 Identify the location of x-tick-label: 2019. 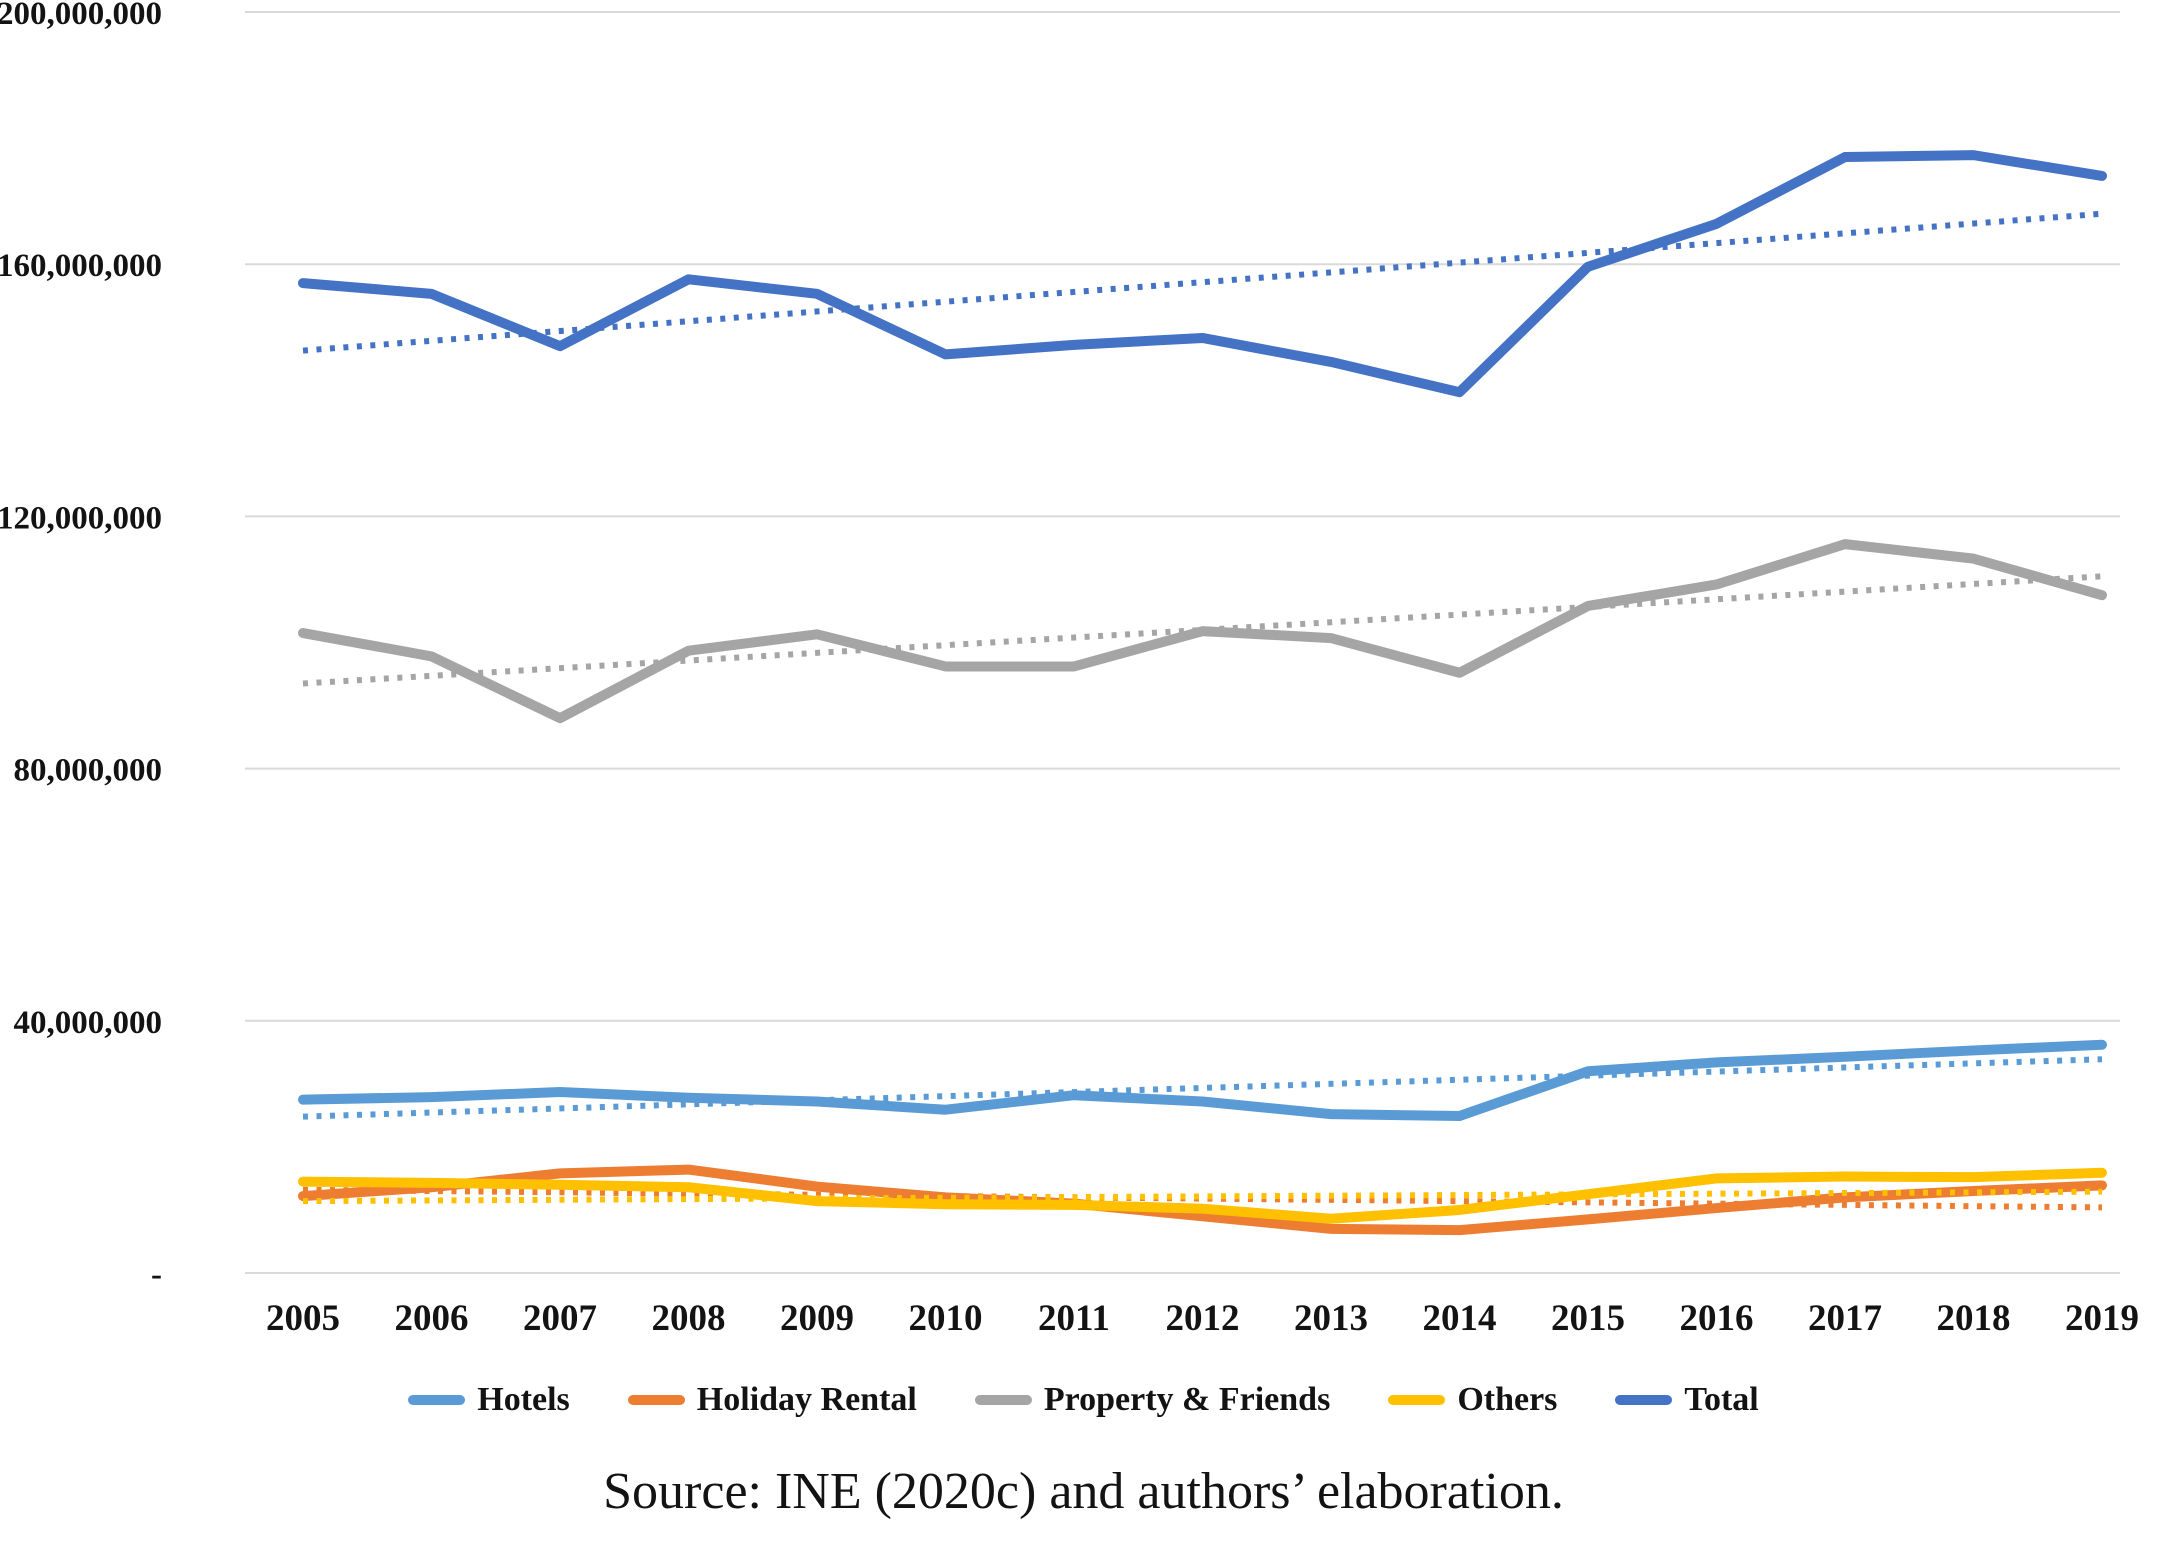
(2102, 1318).